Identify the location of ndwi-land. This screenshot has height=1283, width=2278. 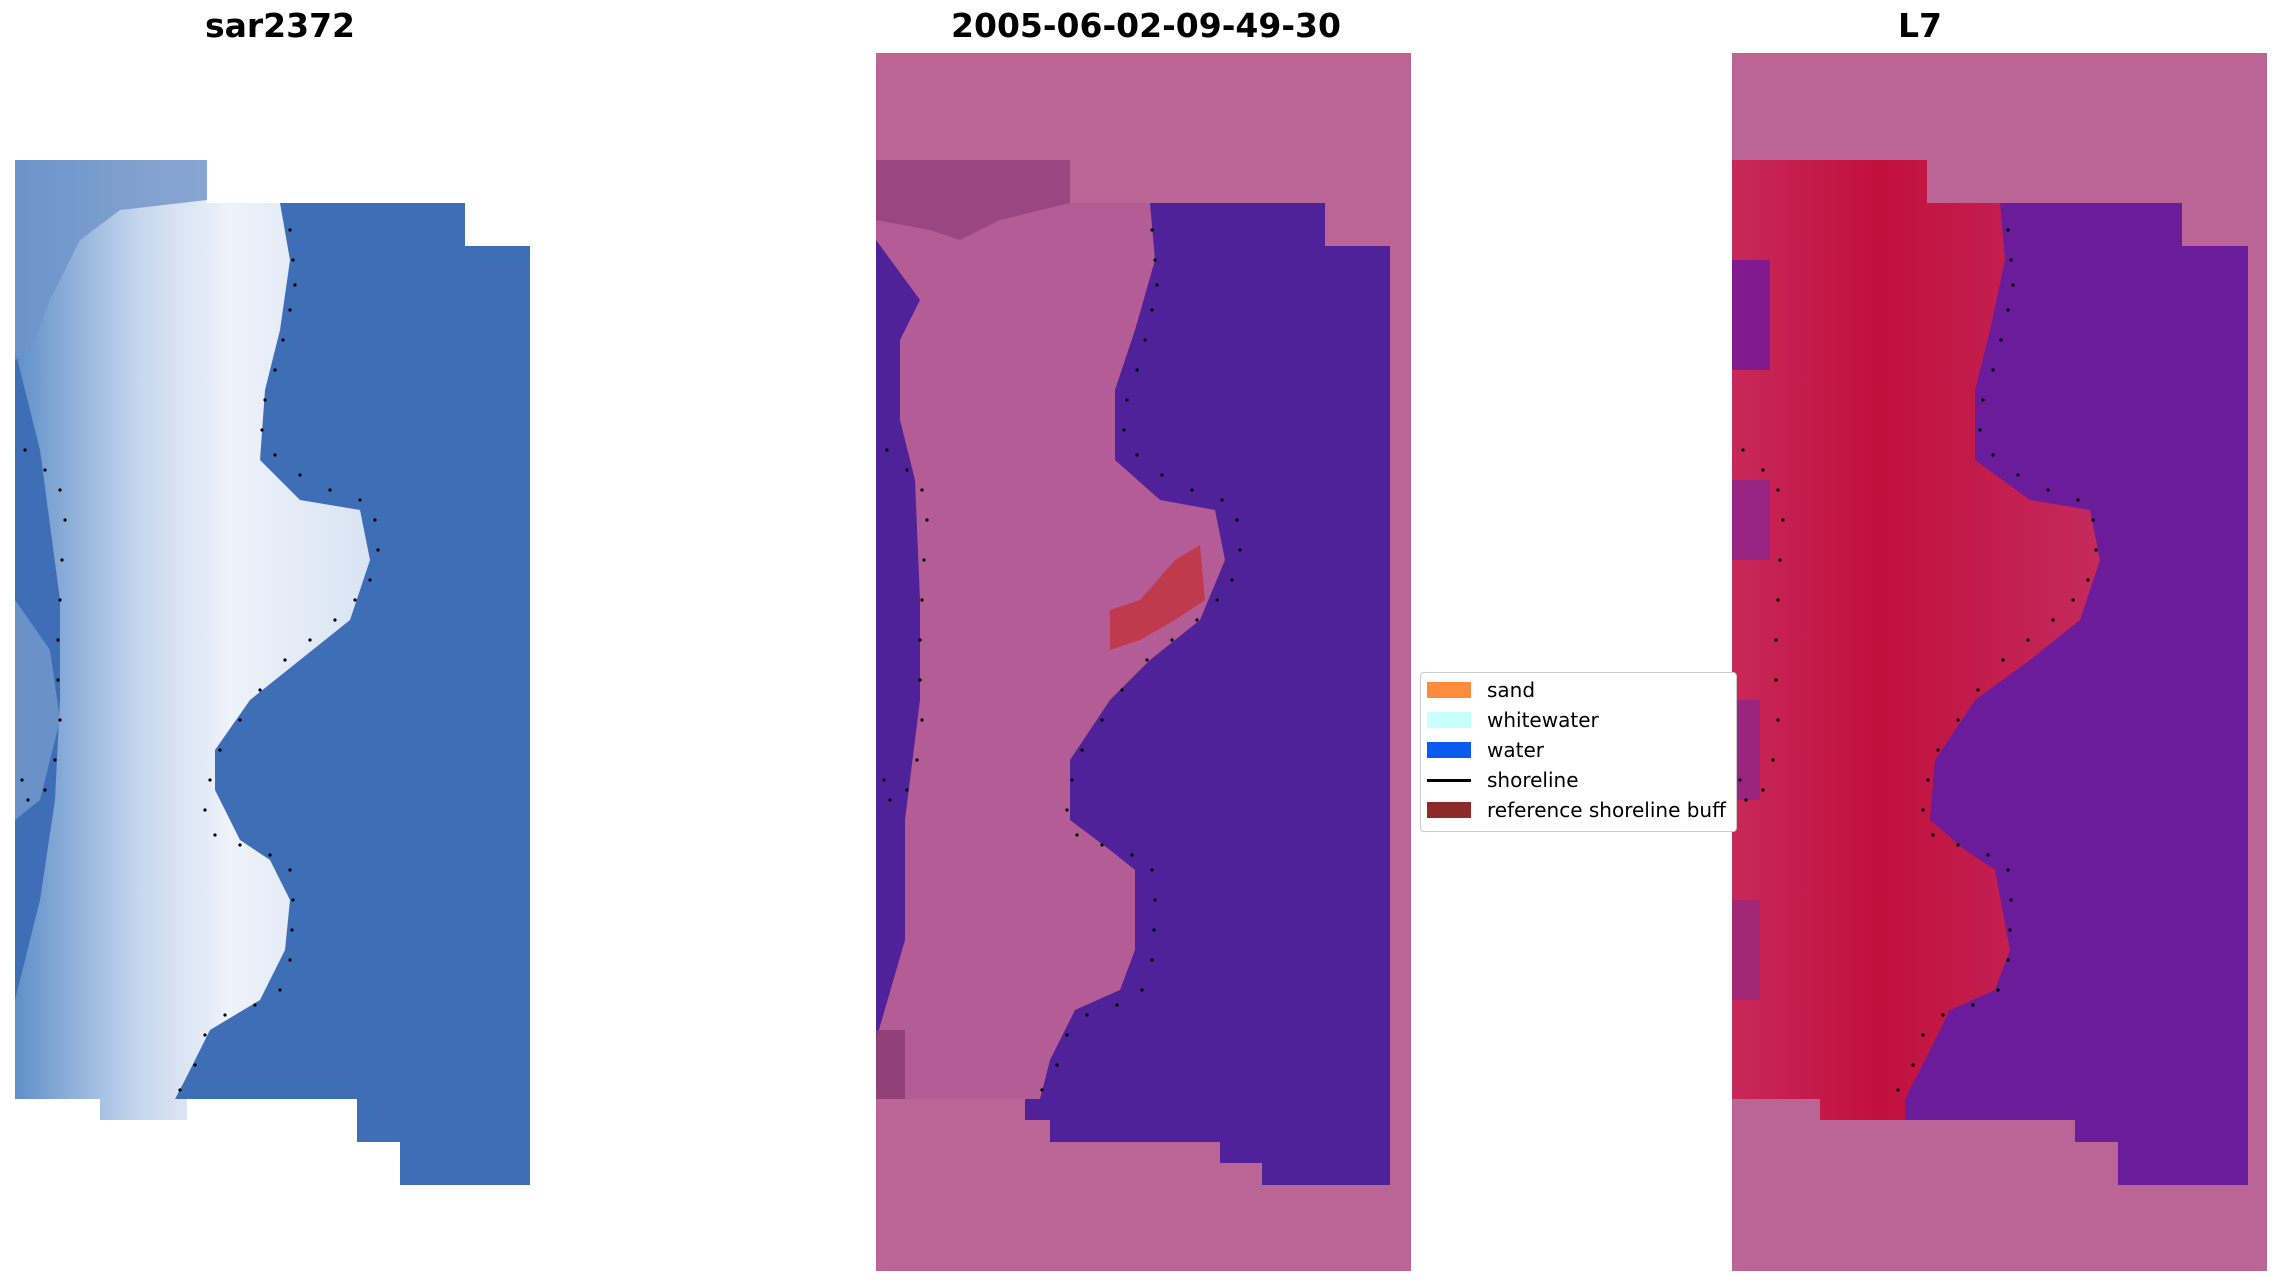
(1916, 640).